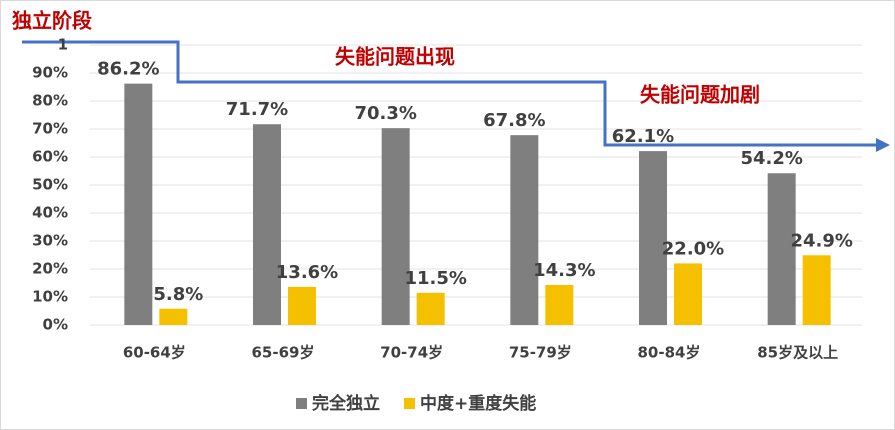  I want to click on annotation: 独立阶段, so click(52, 21).